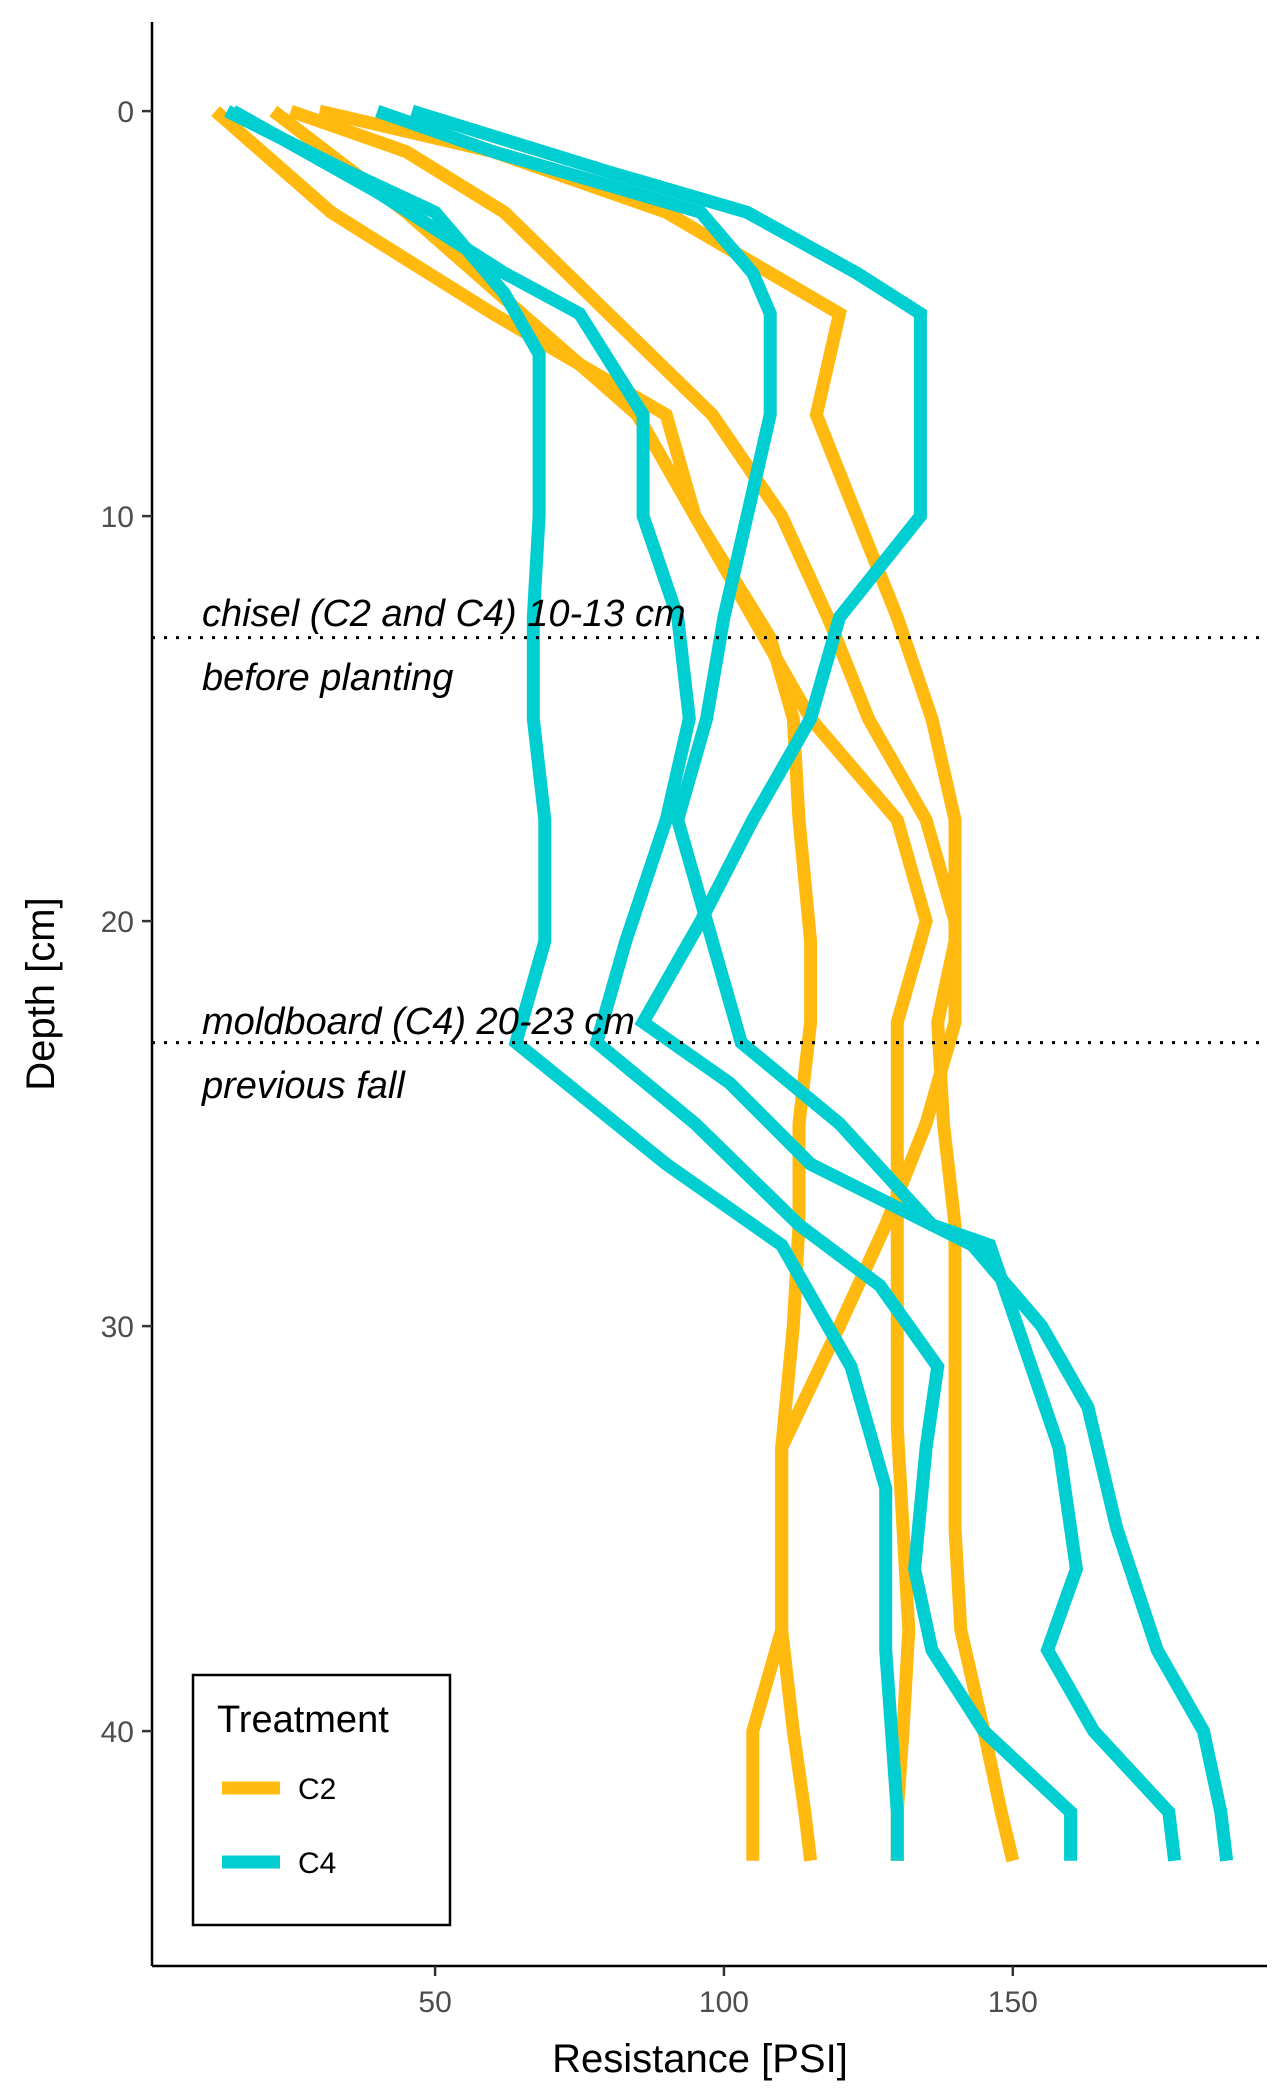 The height and width of the screenshot is (2100, 1272). What do you see at coordinates (327, 678) in the screenshot?
I see `annotation-chisel-line2: before planting` at bounding box center [327, 678].